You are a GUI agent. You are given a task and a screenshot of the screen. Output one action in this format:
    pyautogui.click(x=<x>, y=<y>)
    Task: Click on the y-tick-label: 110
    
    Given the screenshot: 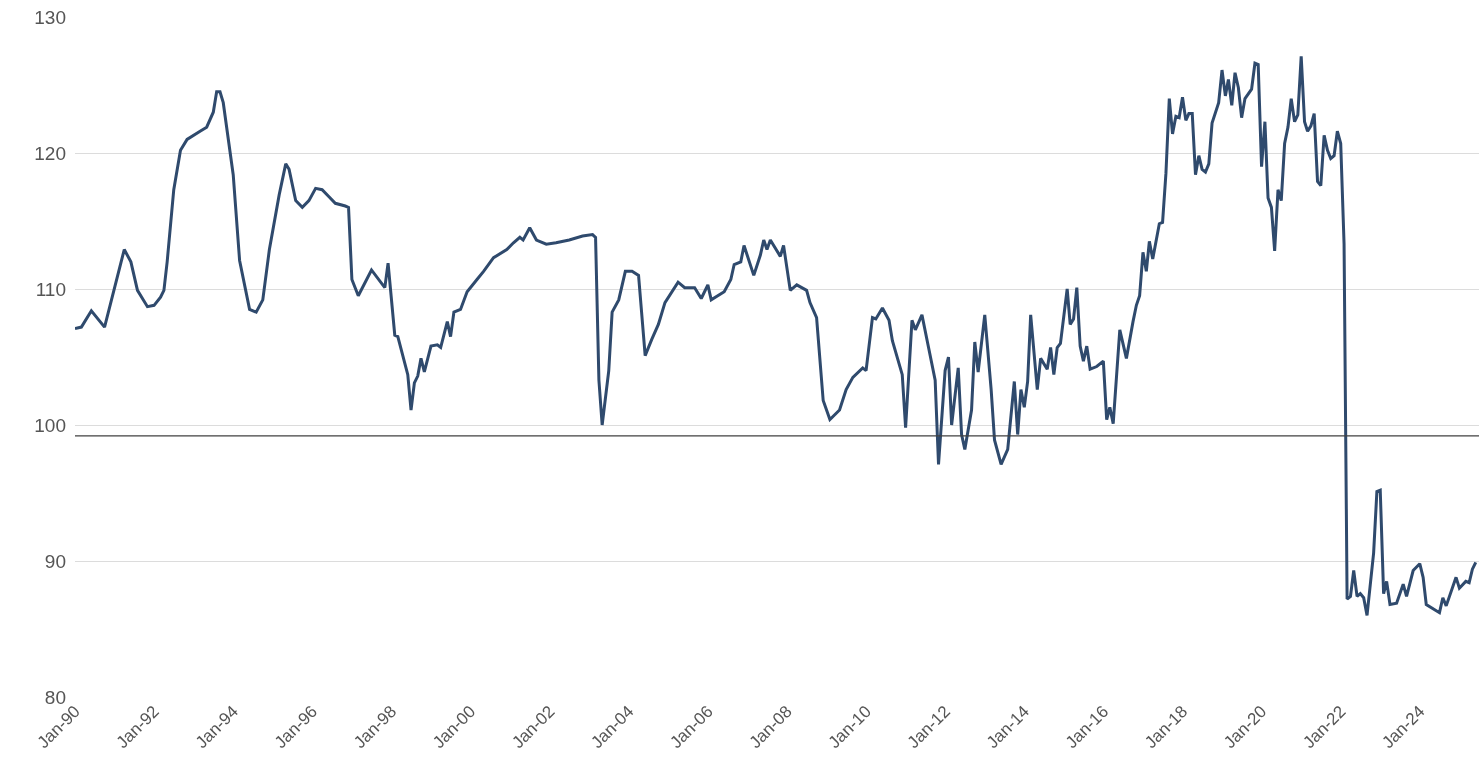 What is the action you would take?
    pyautogui.click(x=50, y=289)
    